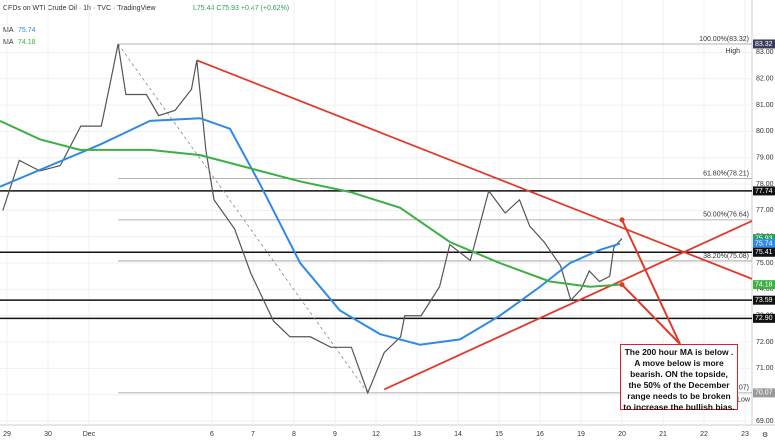  Describe the element at coordinates (765, 158) in the screenshot. I see `y-tick-label: 79.00` at that location.